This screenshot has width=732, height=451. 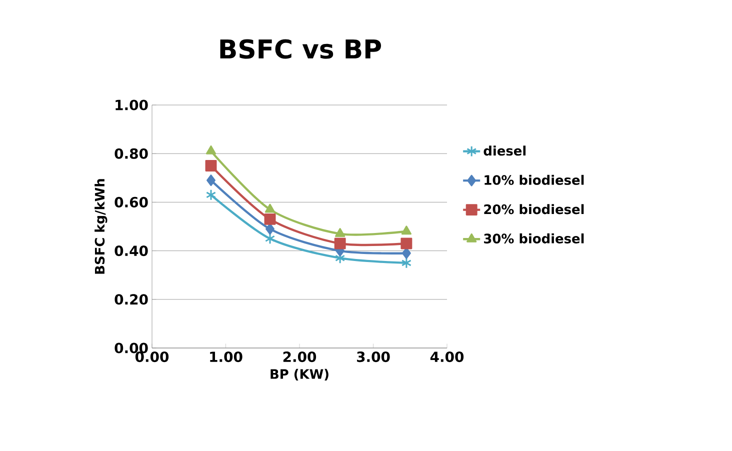 I want to click on x-tick-label: 1.00, so click(x=226, y=357).